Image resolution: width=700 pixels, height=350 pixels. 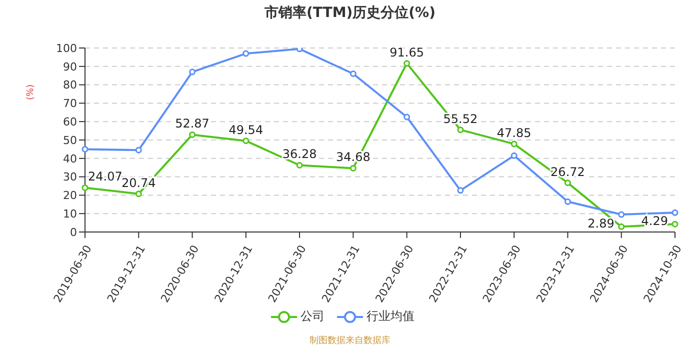 I want to click on data-label: 49.54, so click(x=246, y=129).